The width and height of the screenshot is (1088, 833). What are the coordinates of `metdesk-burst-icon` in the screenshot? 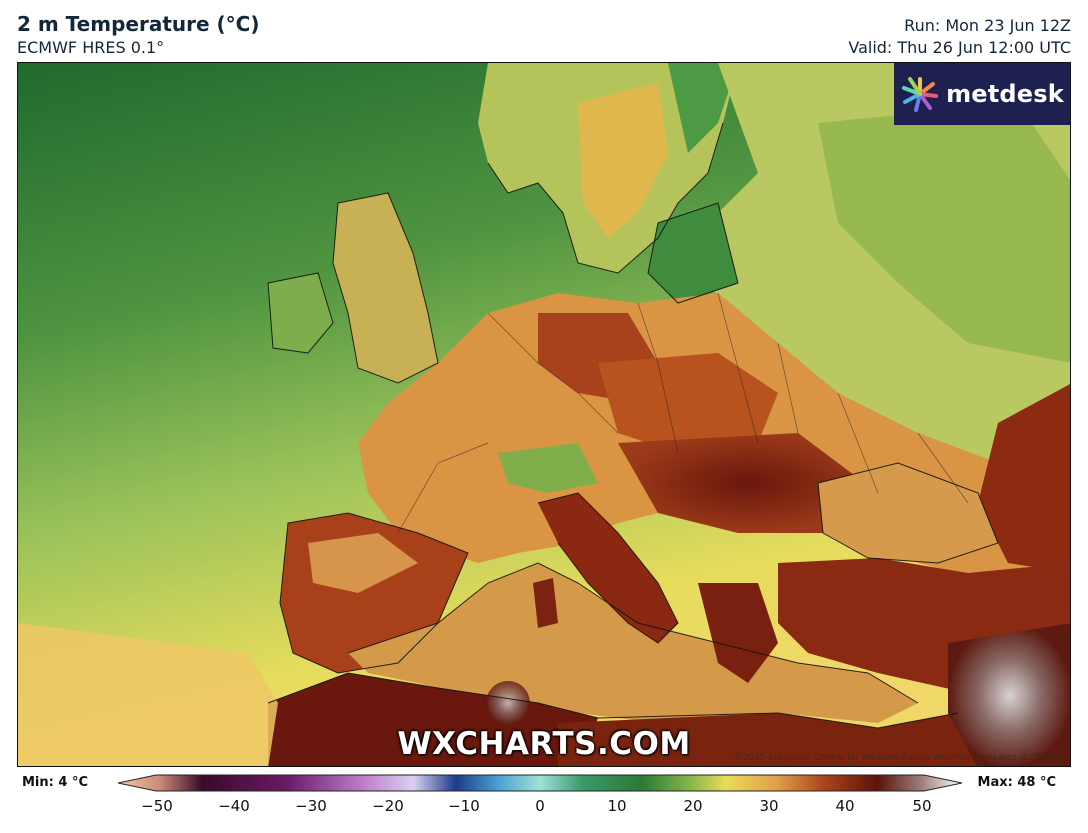 It's located at (920, 94).